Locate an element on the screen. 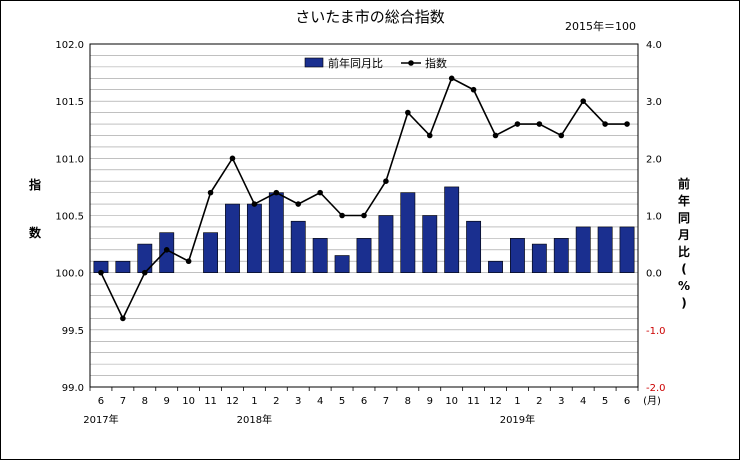 The width and height of the screenshot is (740, 460). legend-bar-swatch is located at coordinates (314, 62).